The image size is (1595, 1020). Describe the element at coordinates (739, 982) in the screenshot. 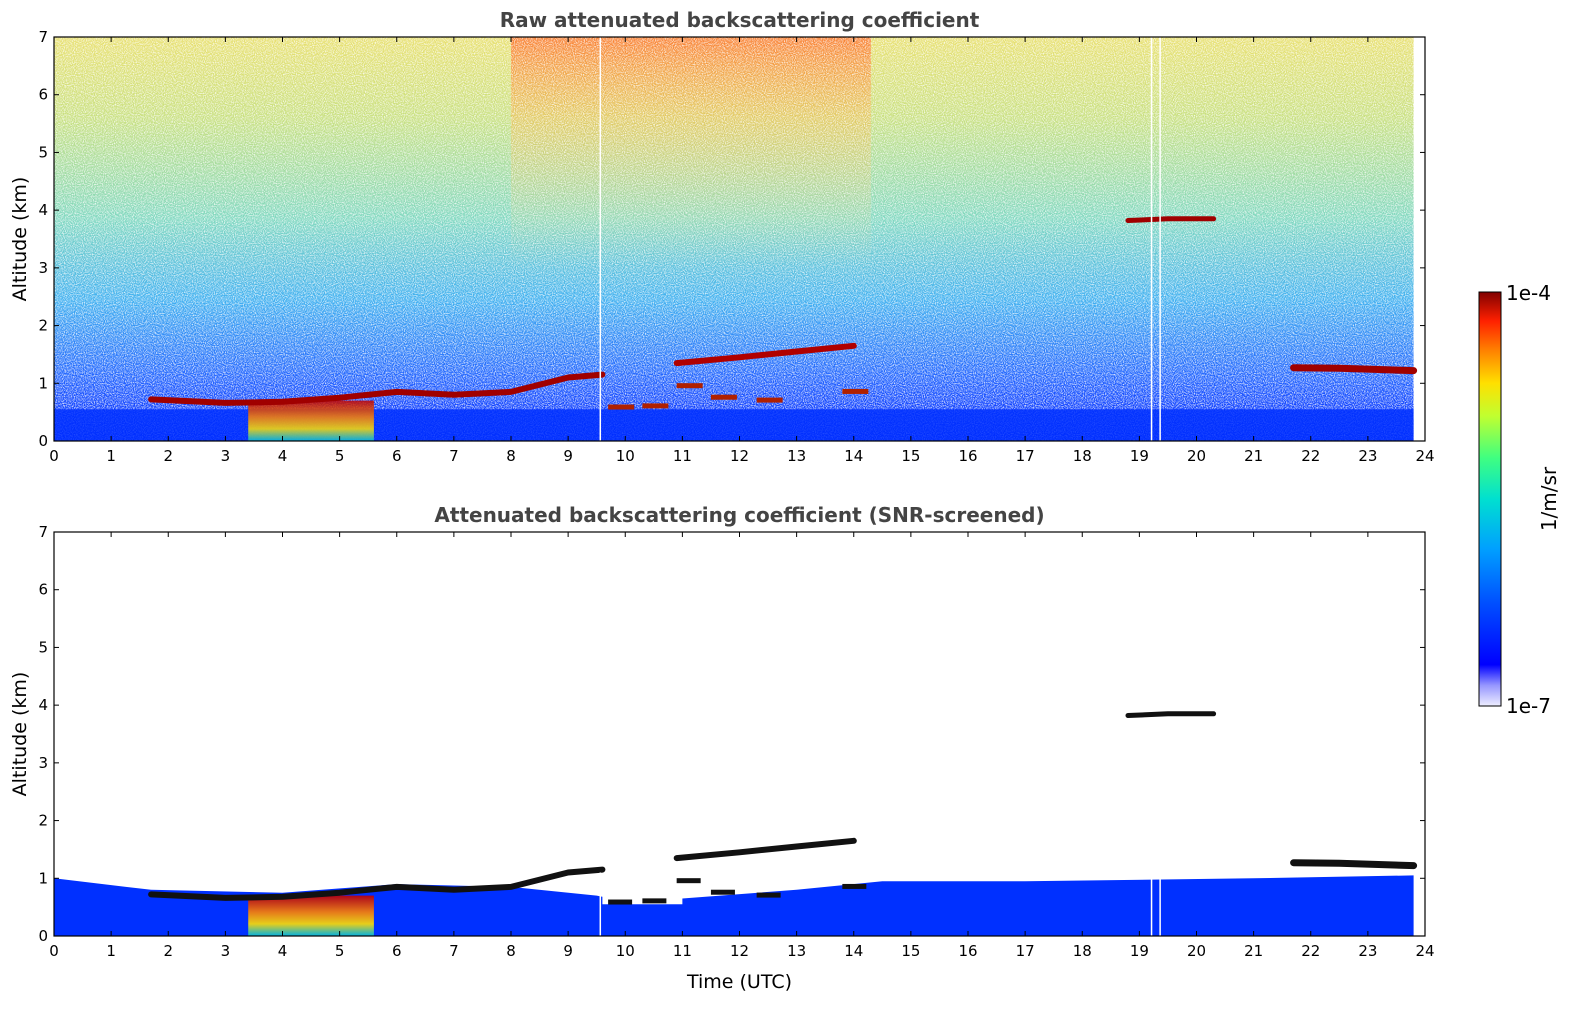

I see `x-axis-label: Time (UTC)` at that location.